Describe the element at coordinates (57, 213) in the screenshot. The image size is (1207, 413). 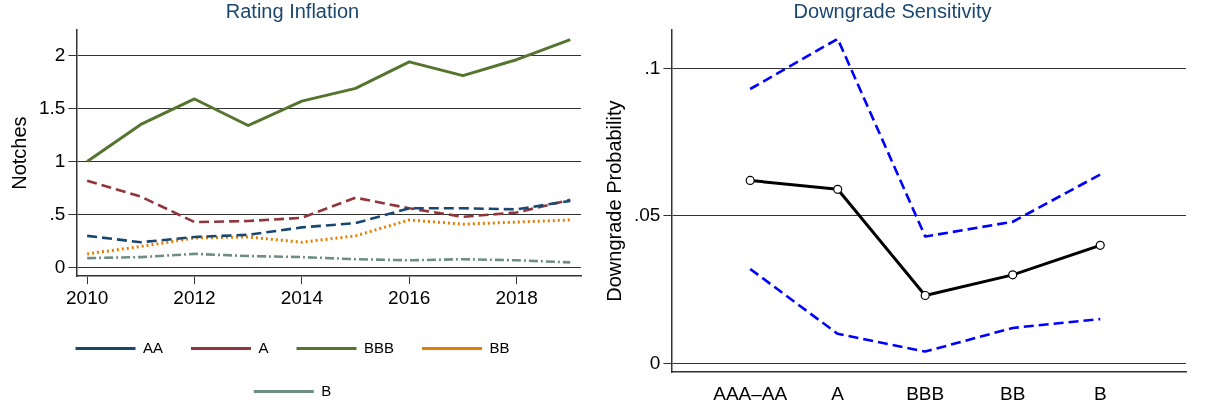
I see `y-tick-label: .5` at that location.